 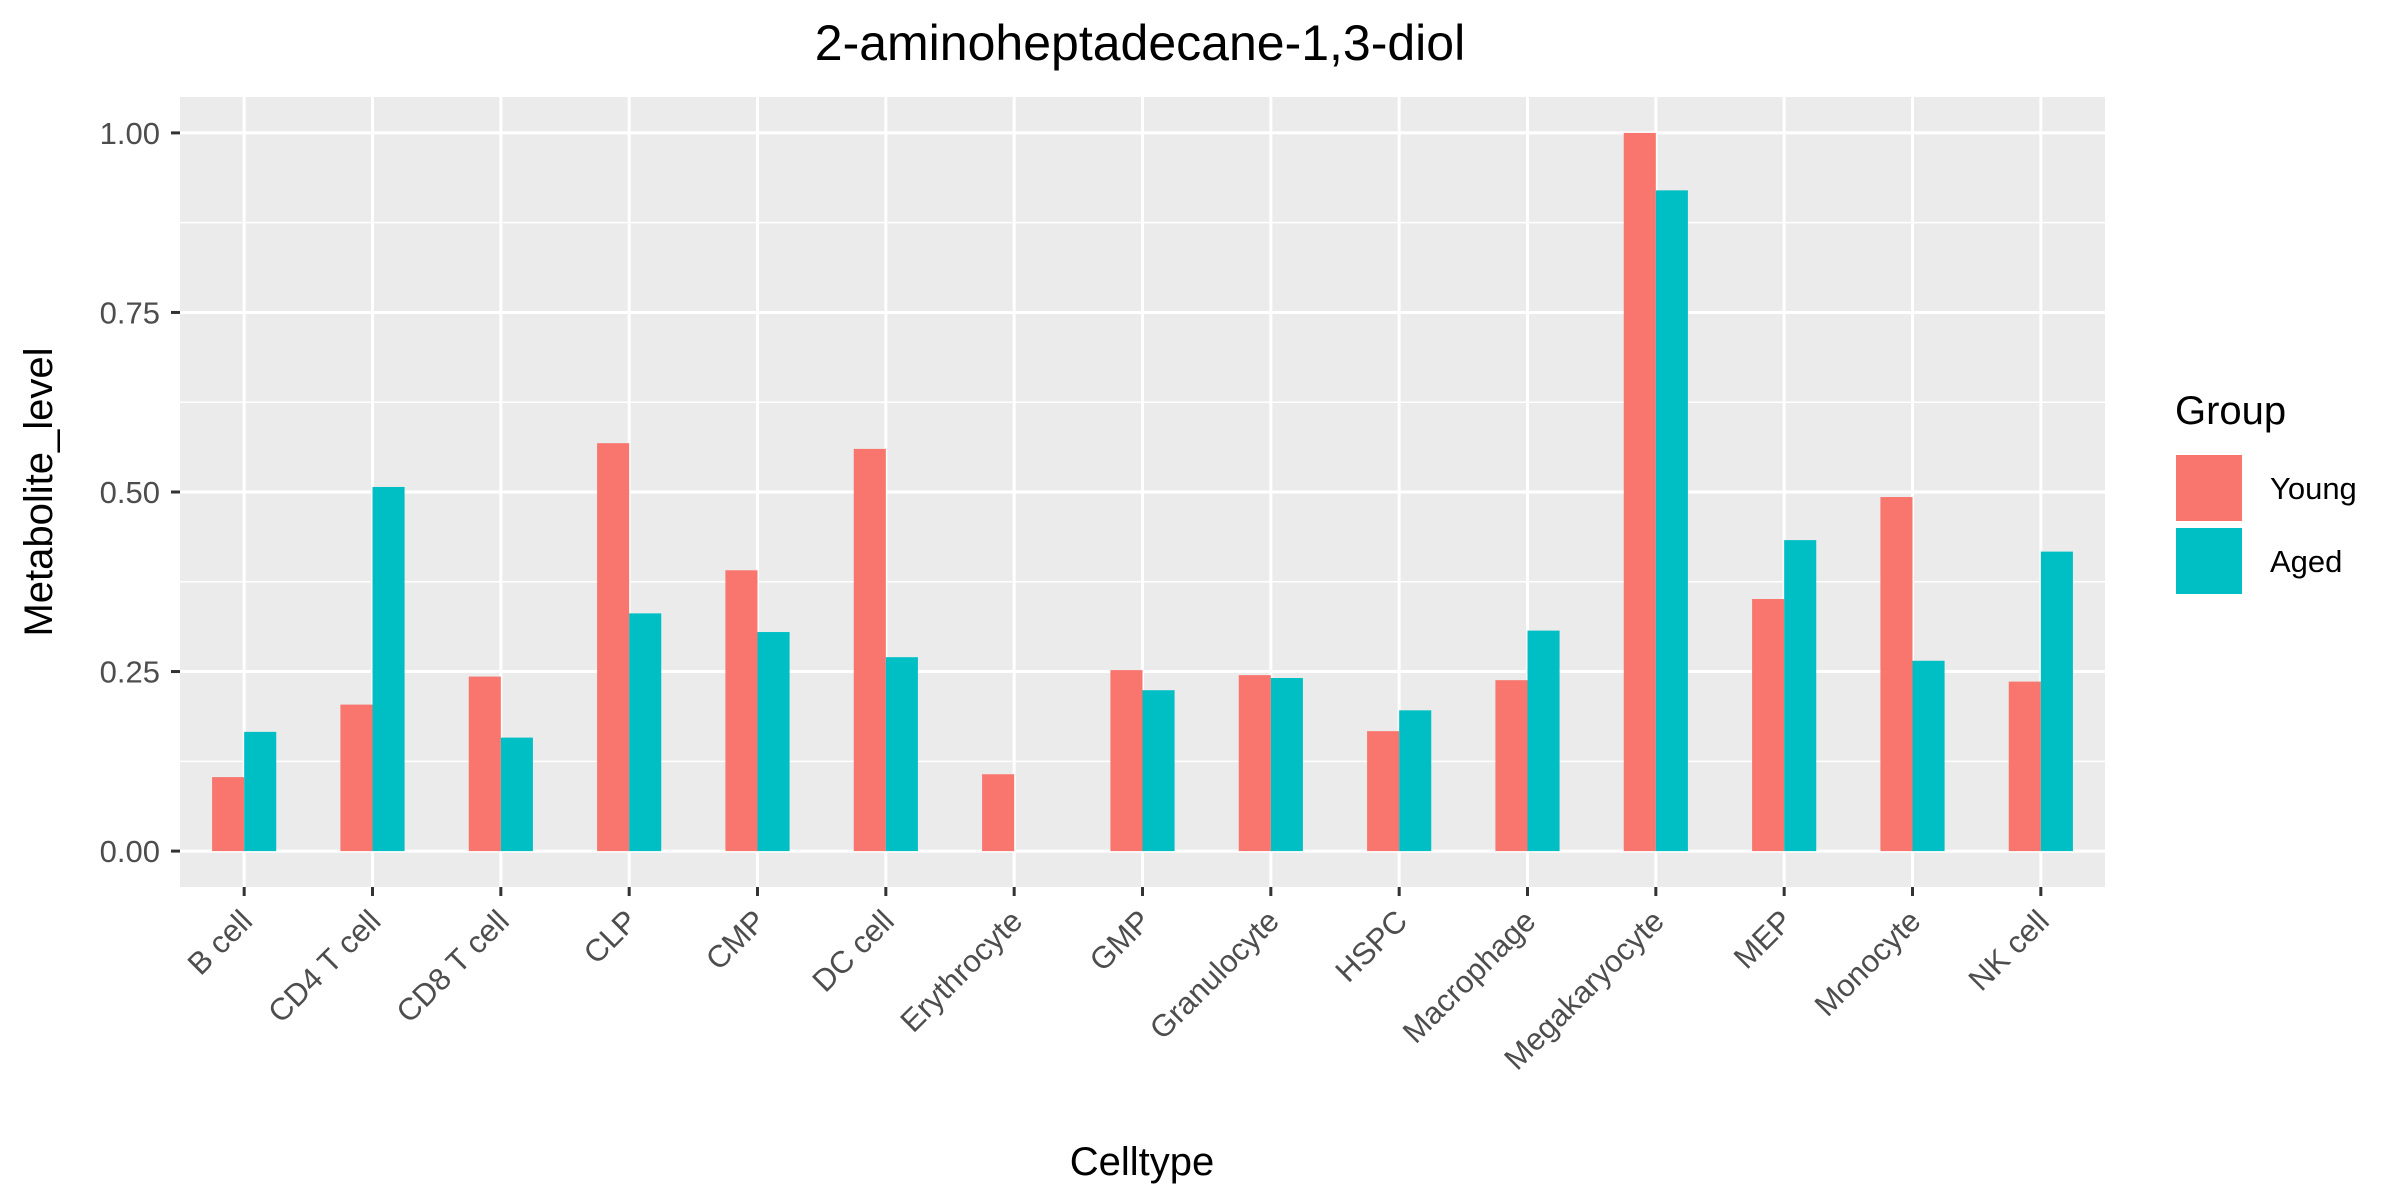 I want to click on x-tick-label: CLP, so click(x=610, y=936).